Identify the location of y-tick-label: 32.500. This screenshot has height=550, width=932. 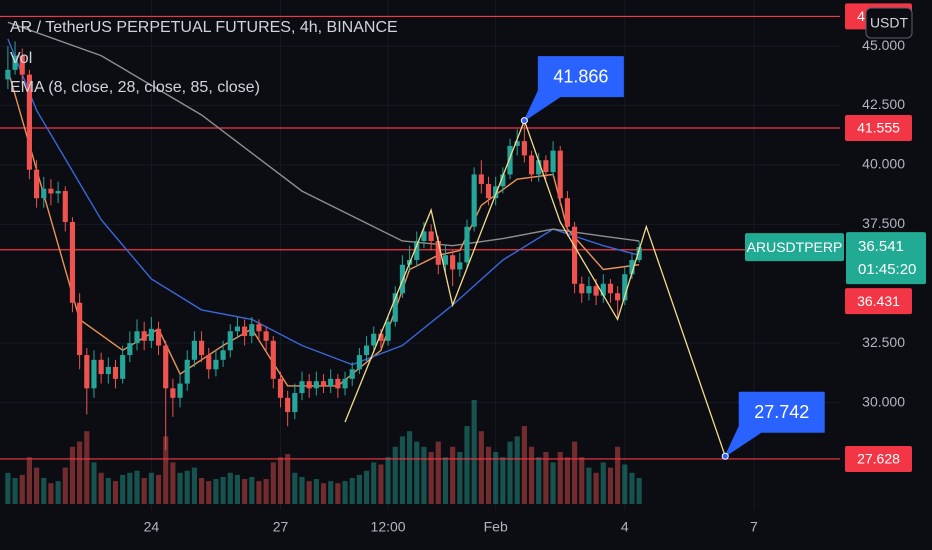
(883, 342).